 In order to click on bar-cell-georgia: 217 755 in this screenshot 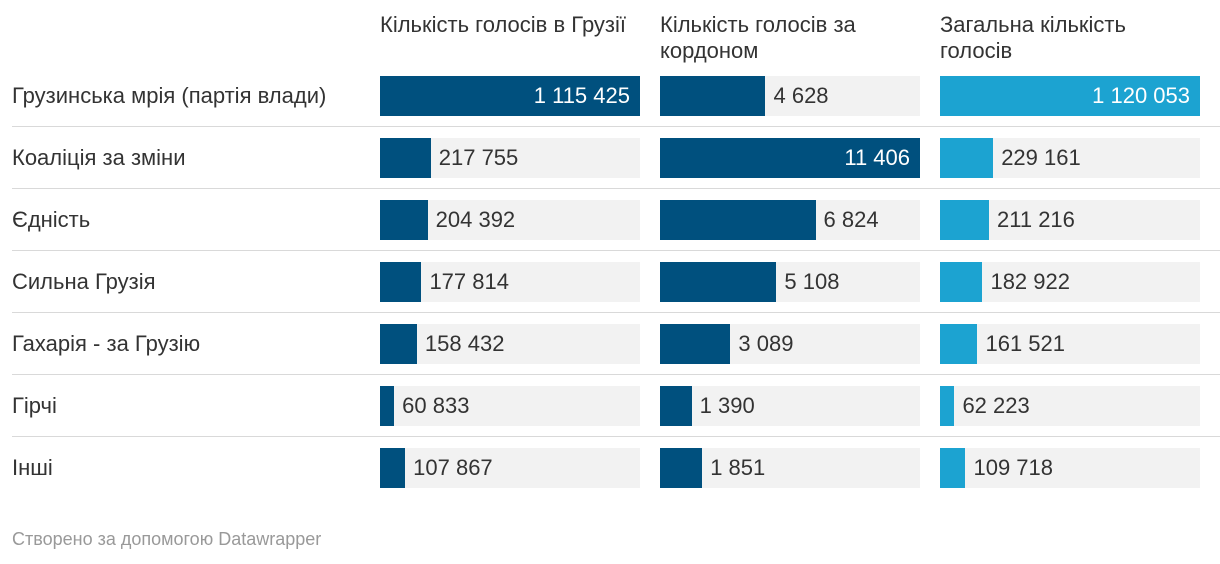, I will do `click(510, 158)`.